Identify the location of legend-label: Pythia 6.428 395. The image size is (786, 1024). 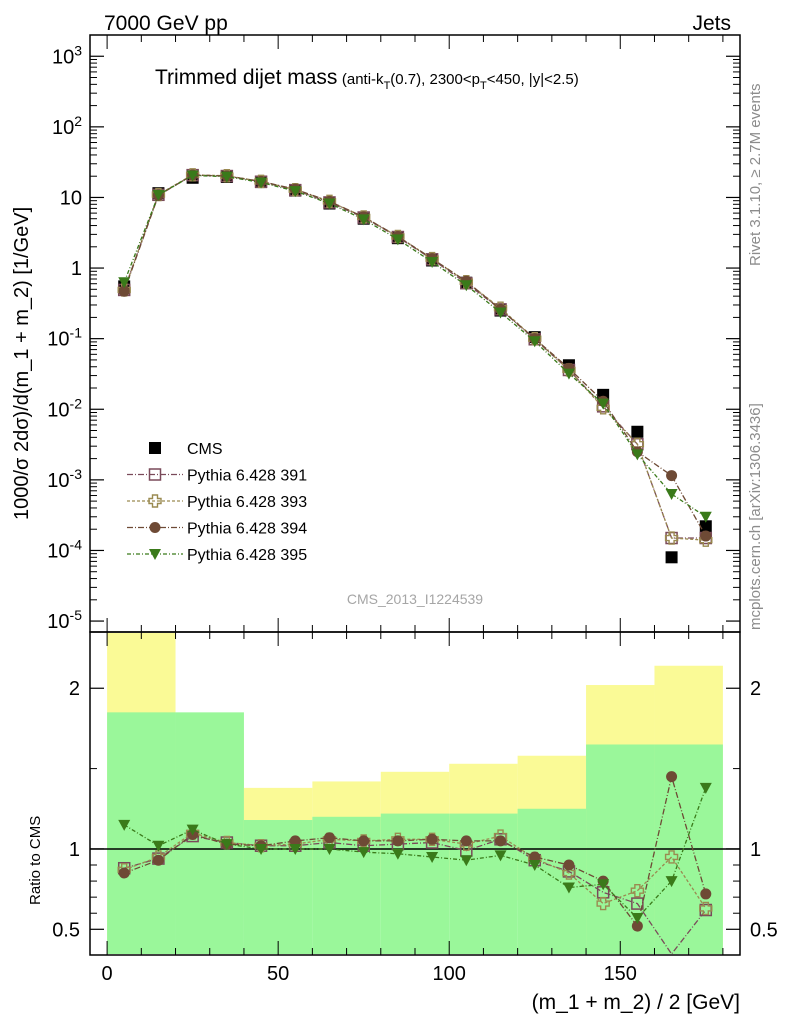
(247, 555).